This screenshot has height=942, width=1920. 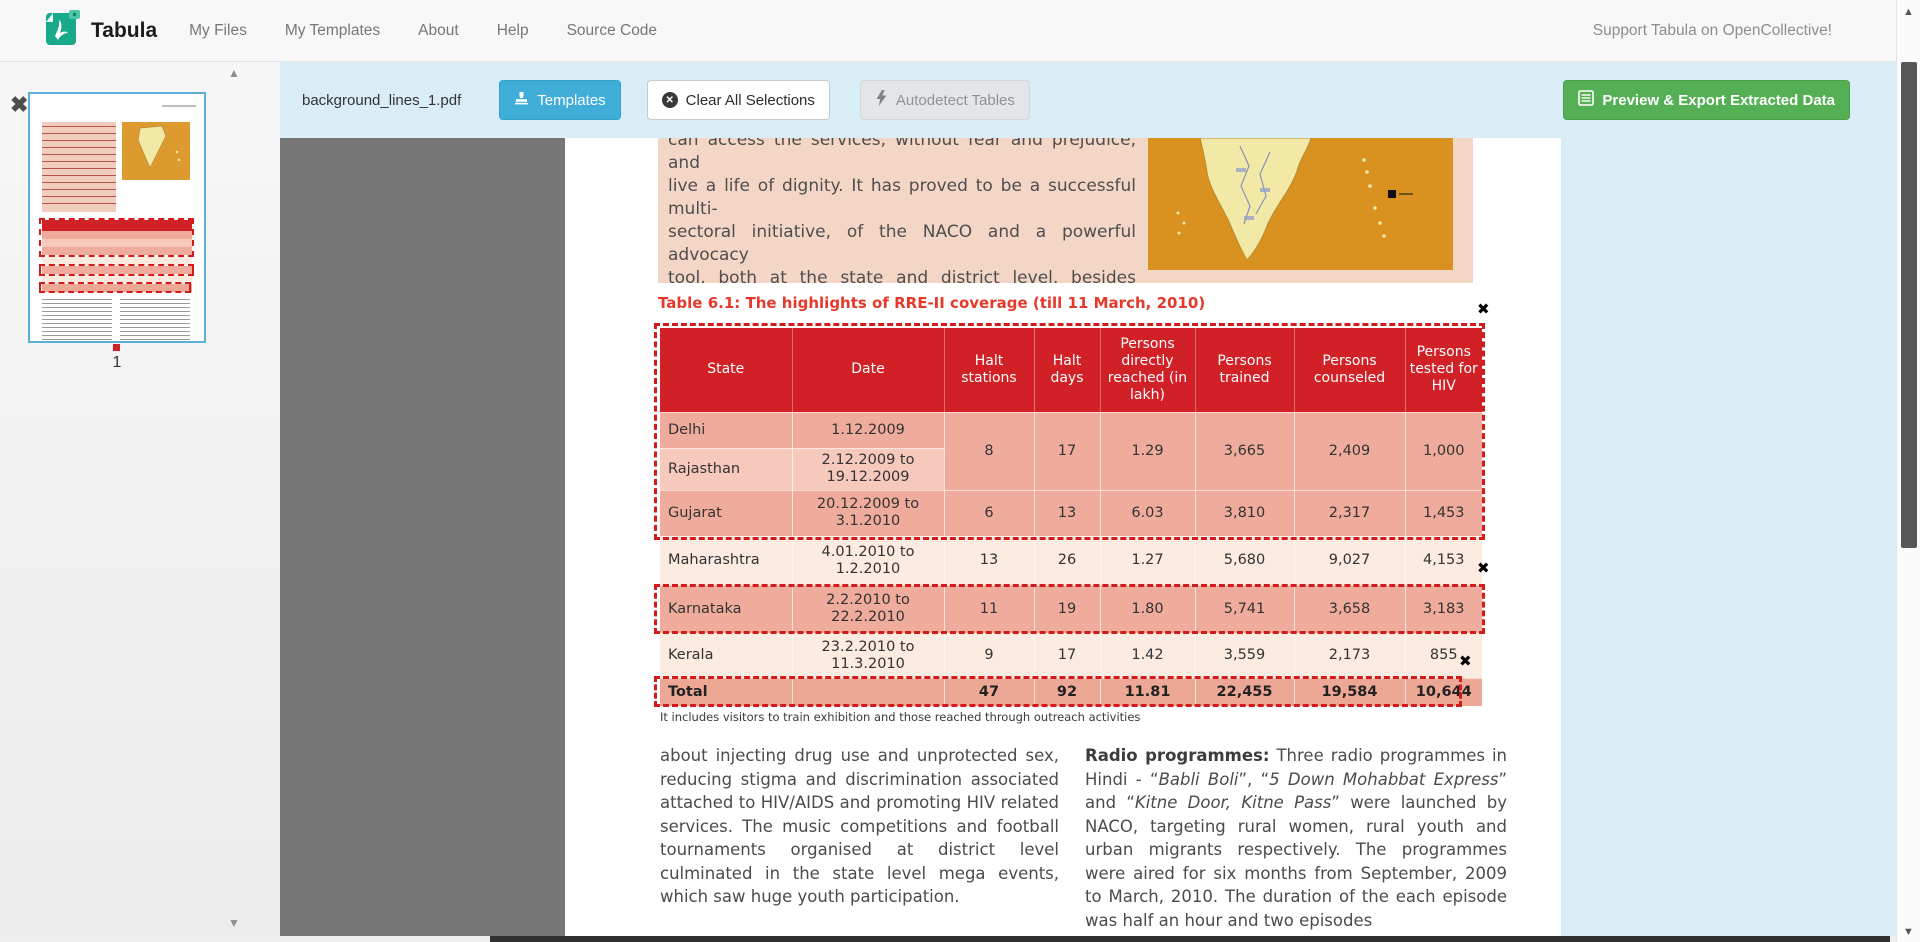 What do you see at coordinates (179, 106) in the screenshot?
I see `thumb-header-text` at bounding box center [179, 106].